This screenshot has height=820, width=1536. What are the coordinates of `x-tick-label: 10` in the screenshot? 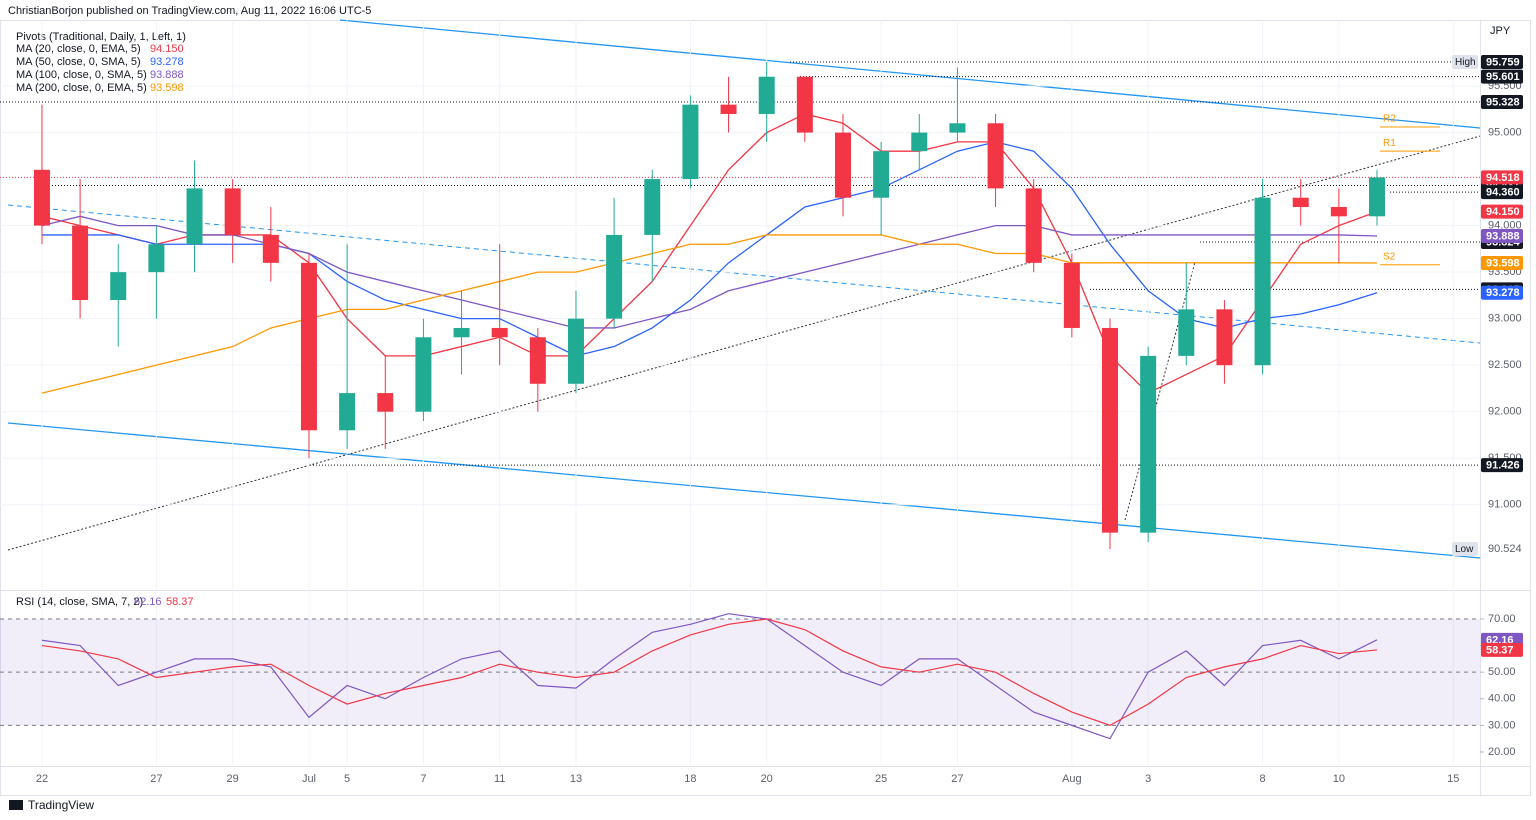 It's located at (1339, 779).